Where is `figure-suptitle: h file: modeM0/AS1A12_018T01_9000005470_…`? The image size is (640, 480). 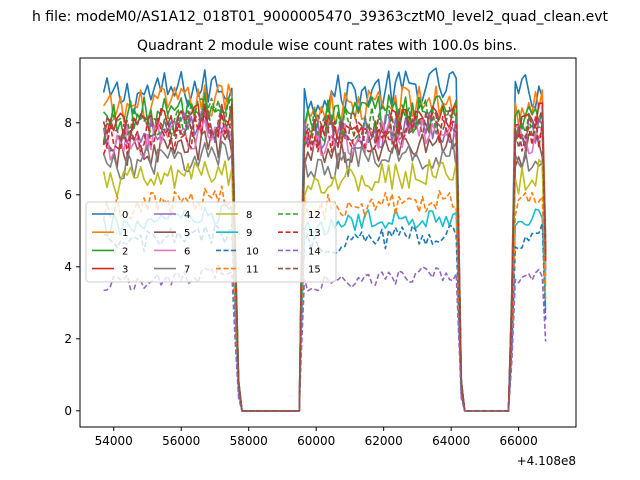
figure-suptitle: h file: modeM0/AS1A12_018T01_9000005470_… is located at coordinates (320, 17).